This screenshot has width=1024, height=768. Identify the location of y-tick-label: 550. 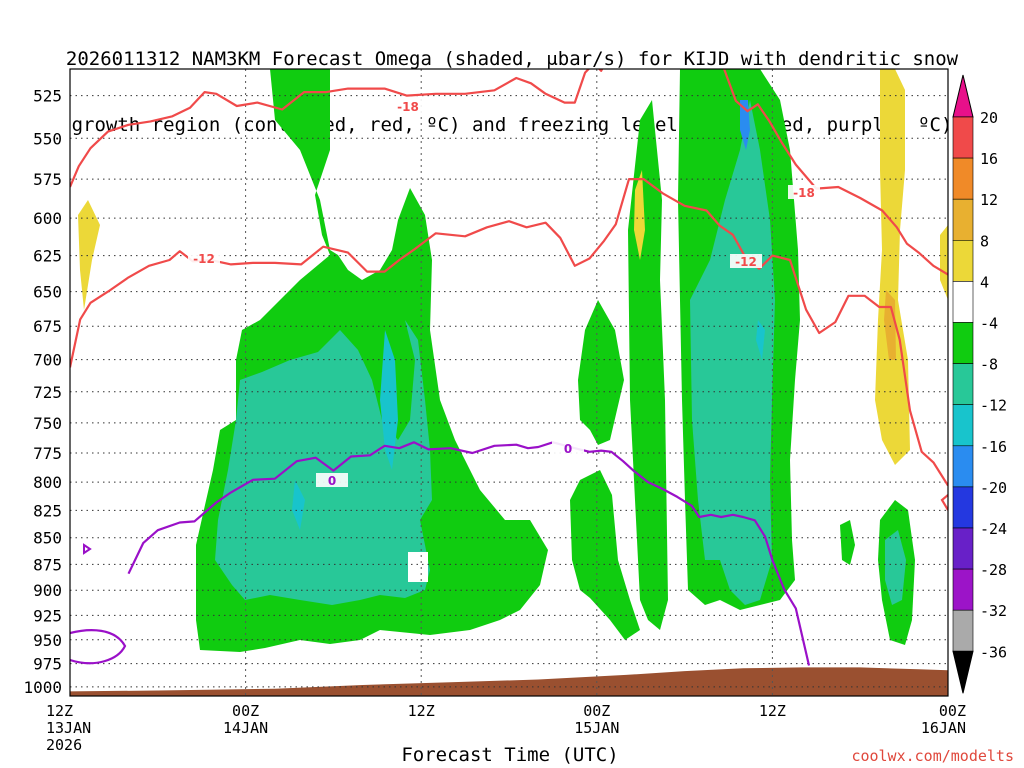
(47, 138).